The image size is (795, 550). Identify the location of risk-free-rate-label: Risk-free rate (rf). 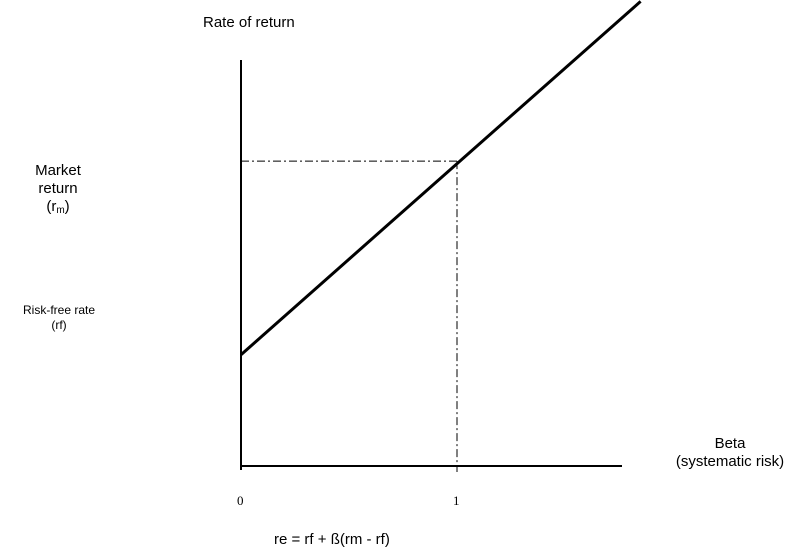
(59, 318).